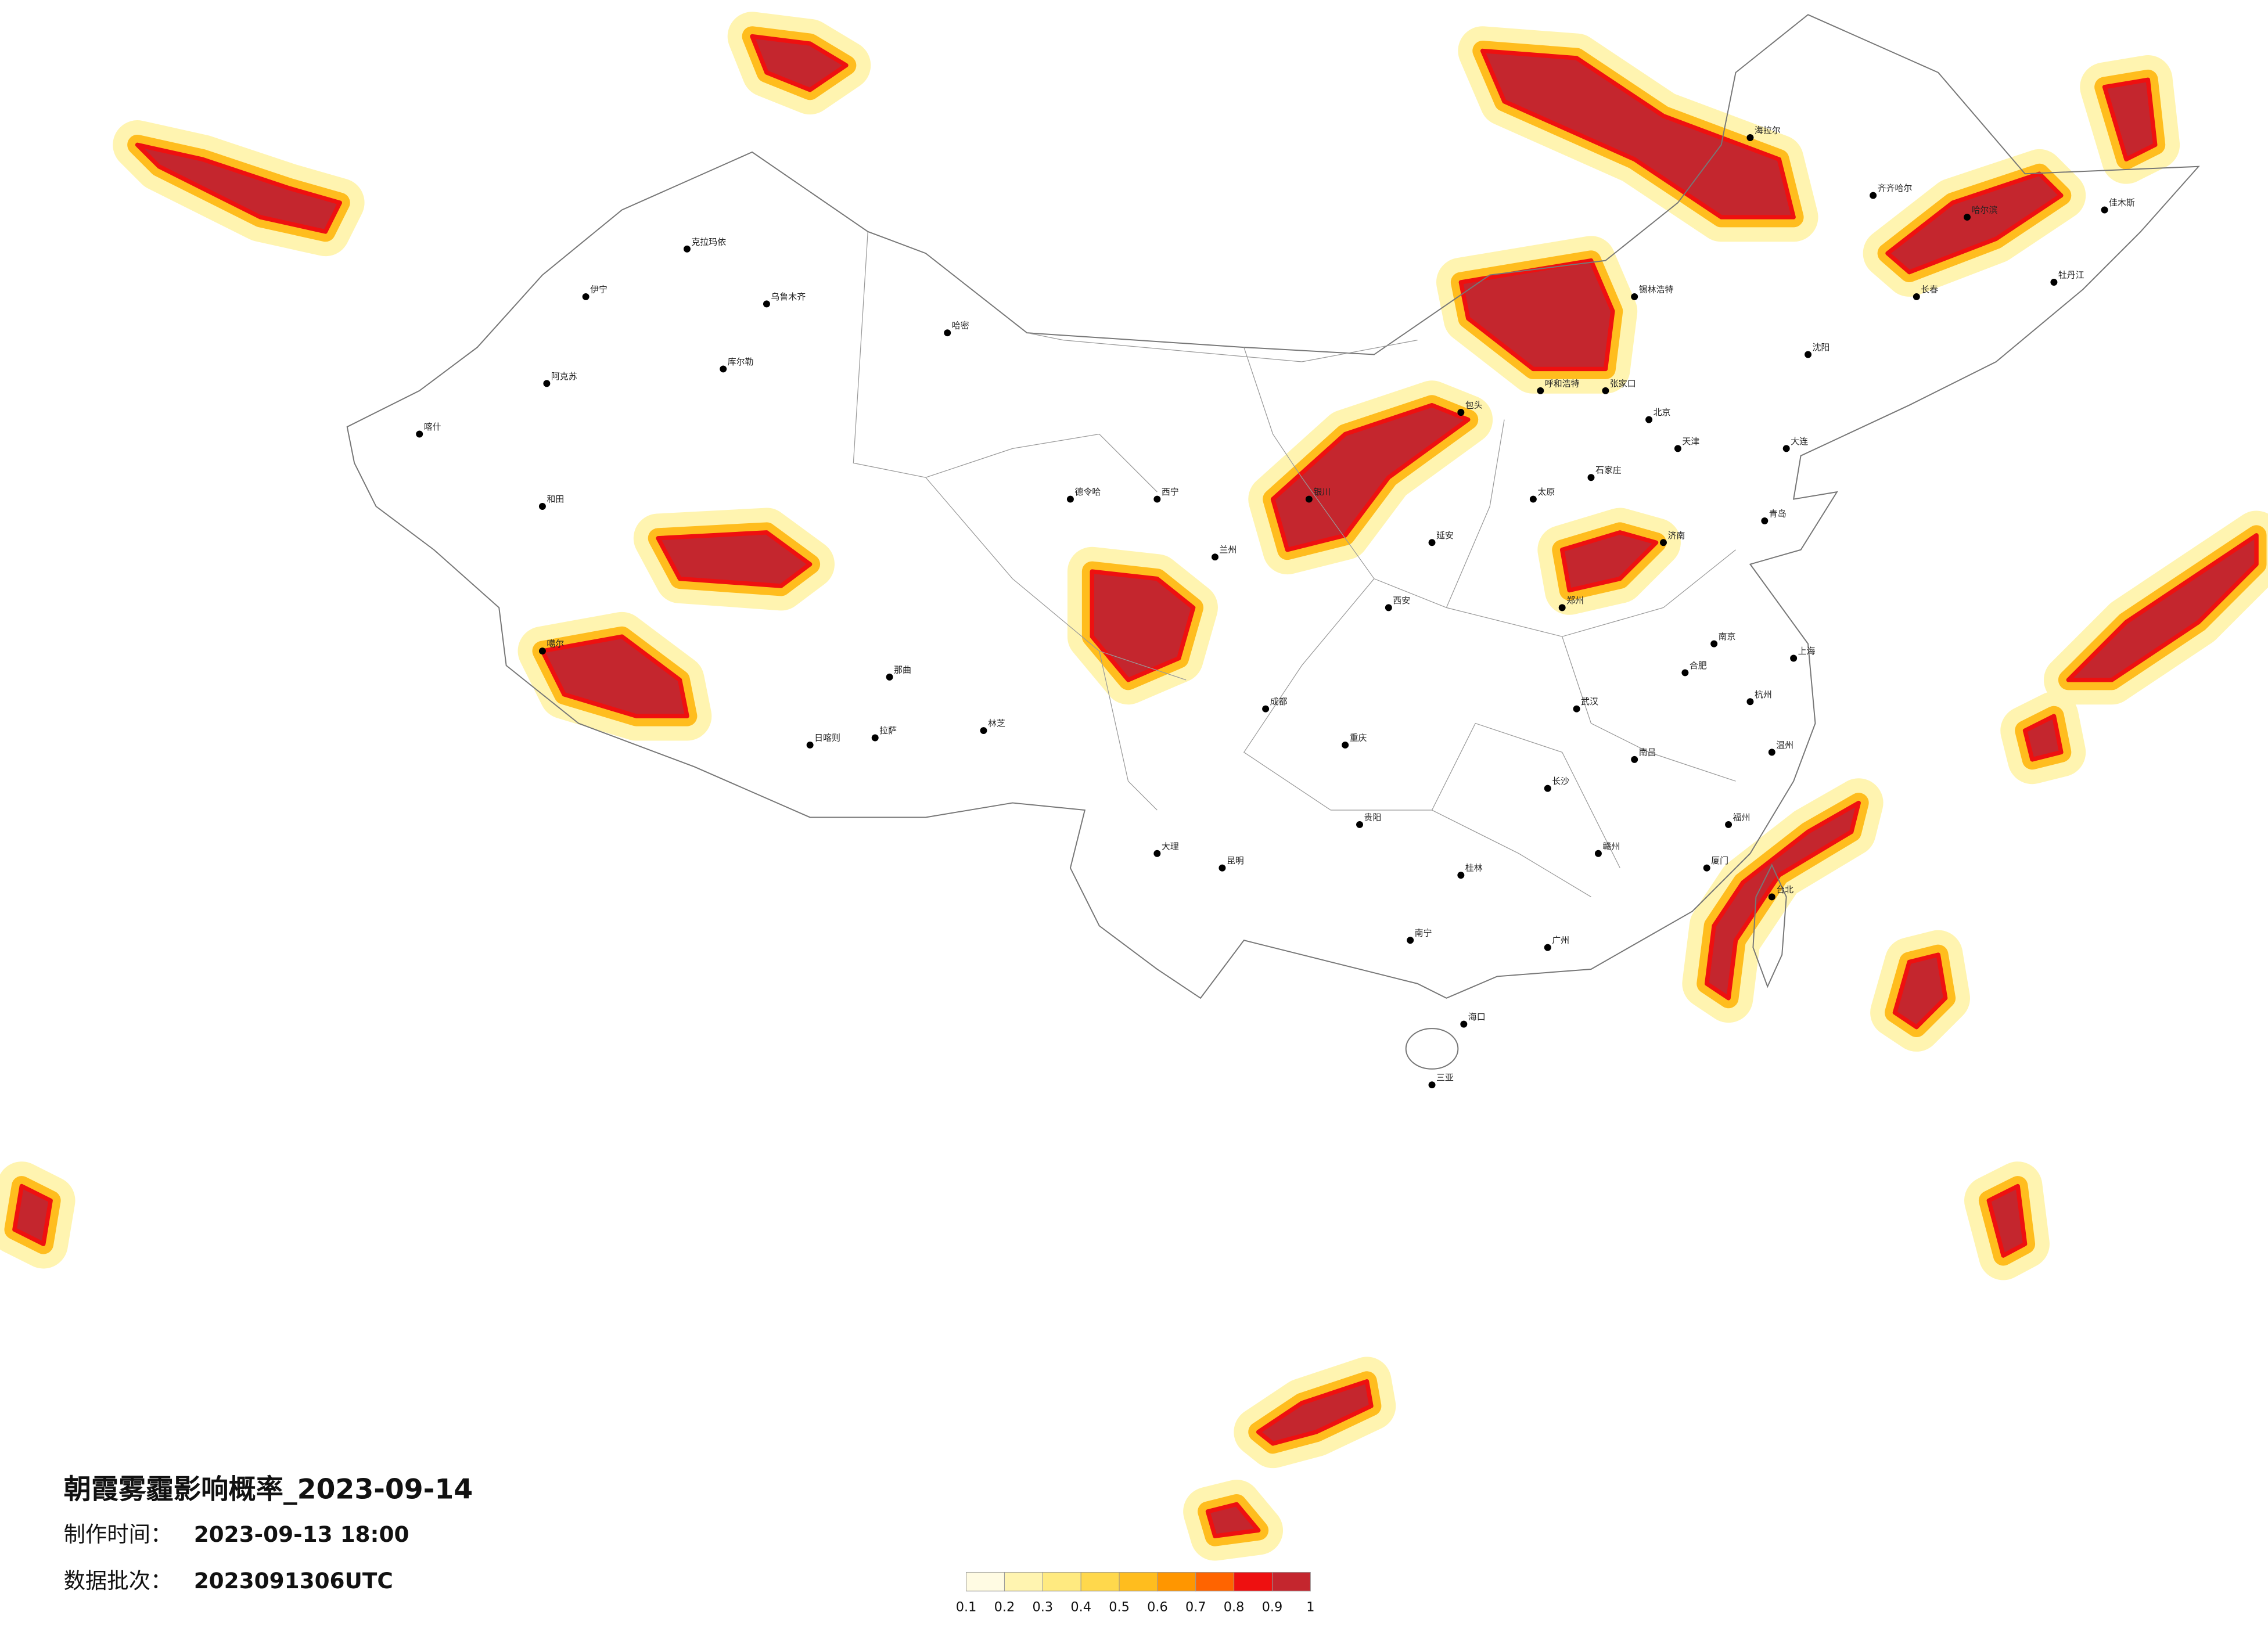  What do you see at coordinates (1234, 1607) in the screenshot?
I see `colorbar-tick-label: 0.8` at bounding box center [1234, 1607].